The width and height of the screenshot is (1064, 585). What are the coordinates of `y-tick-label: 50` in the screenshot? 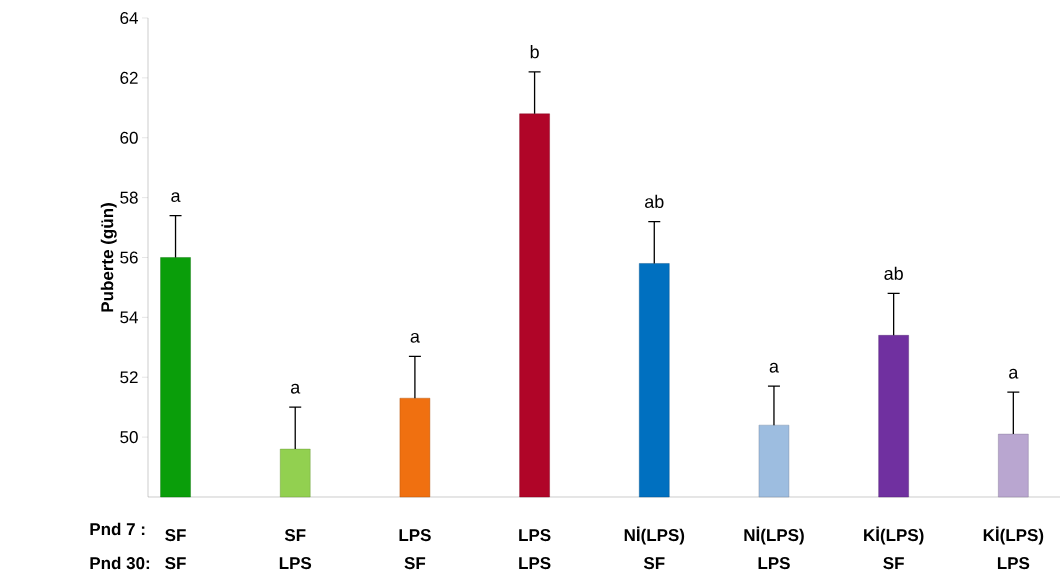 It's located at (129, 437).